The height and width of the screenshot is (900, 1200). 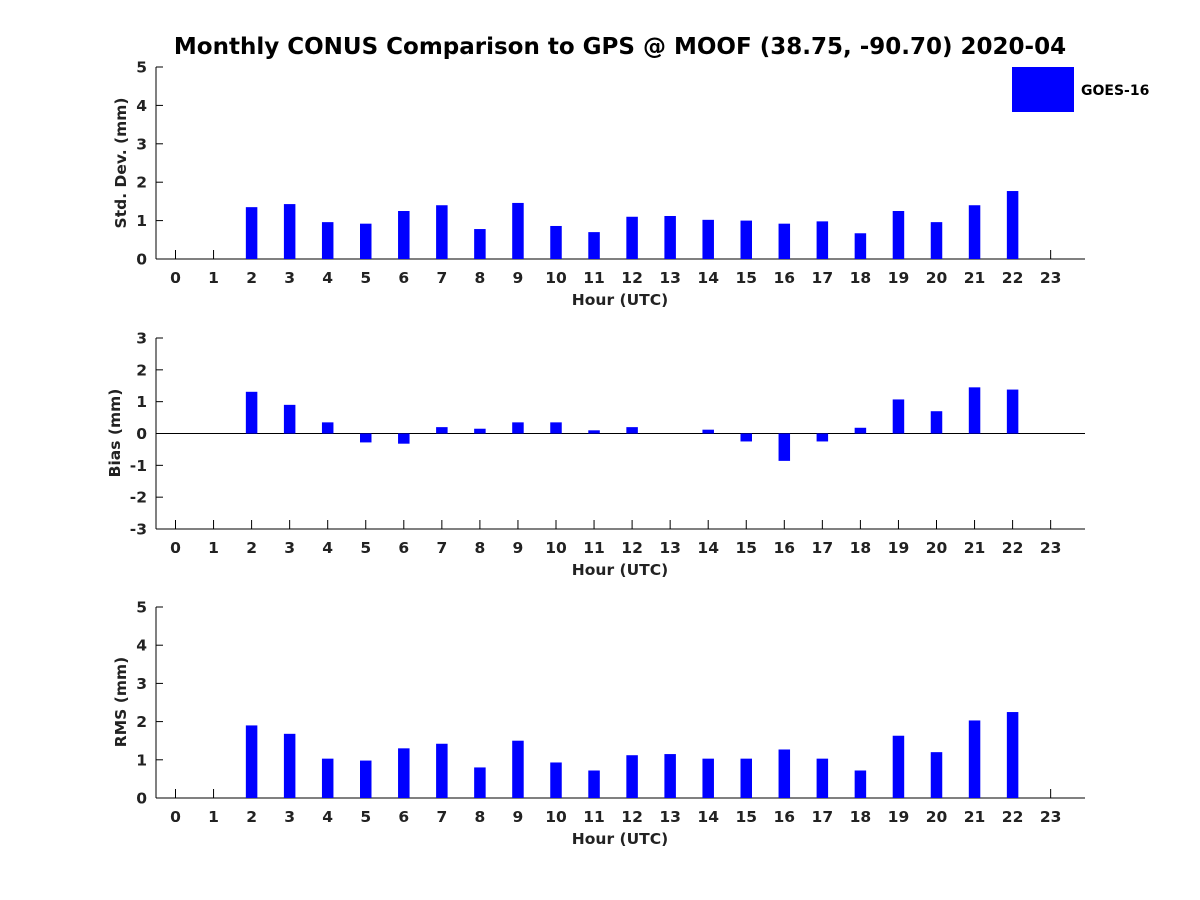 What do you see at coordinates (141, 608) in the screenshot?
I see `rms-y-tick-label: 5` at bounding box center [141, 608].